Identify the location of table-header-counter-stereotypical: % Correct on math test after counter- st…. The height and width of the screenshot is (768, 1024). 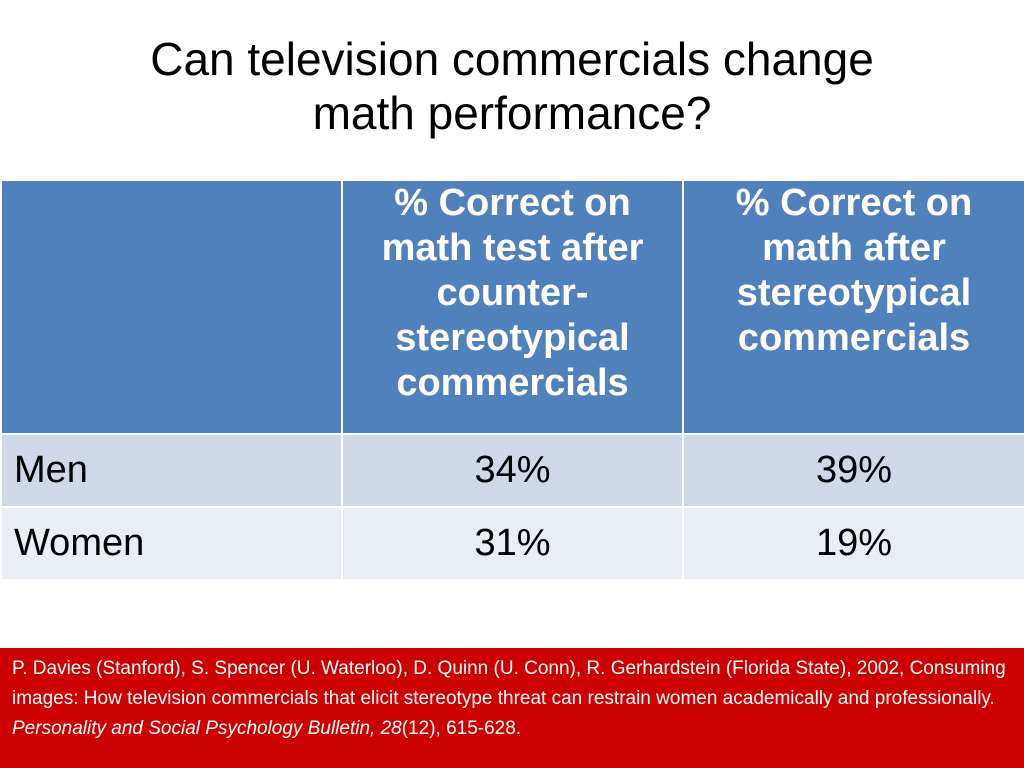
(512, 307).